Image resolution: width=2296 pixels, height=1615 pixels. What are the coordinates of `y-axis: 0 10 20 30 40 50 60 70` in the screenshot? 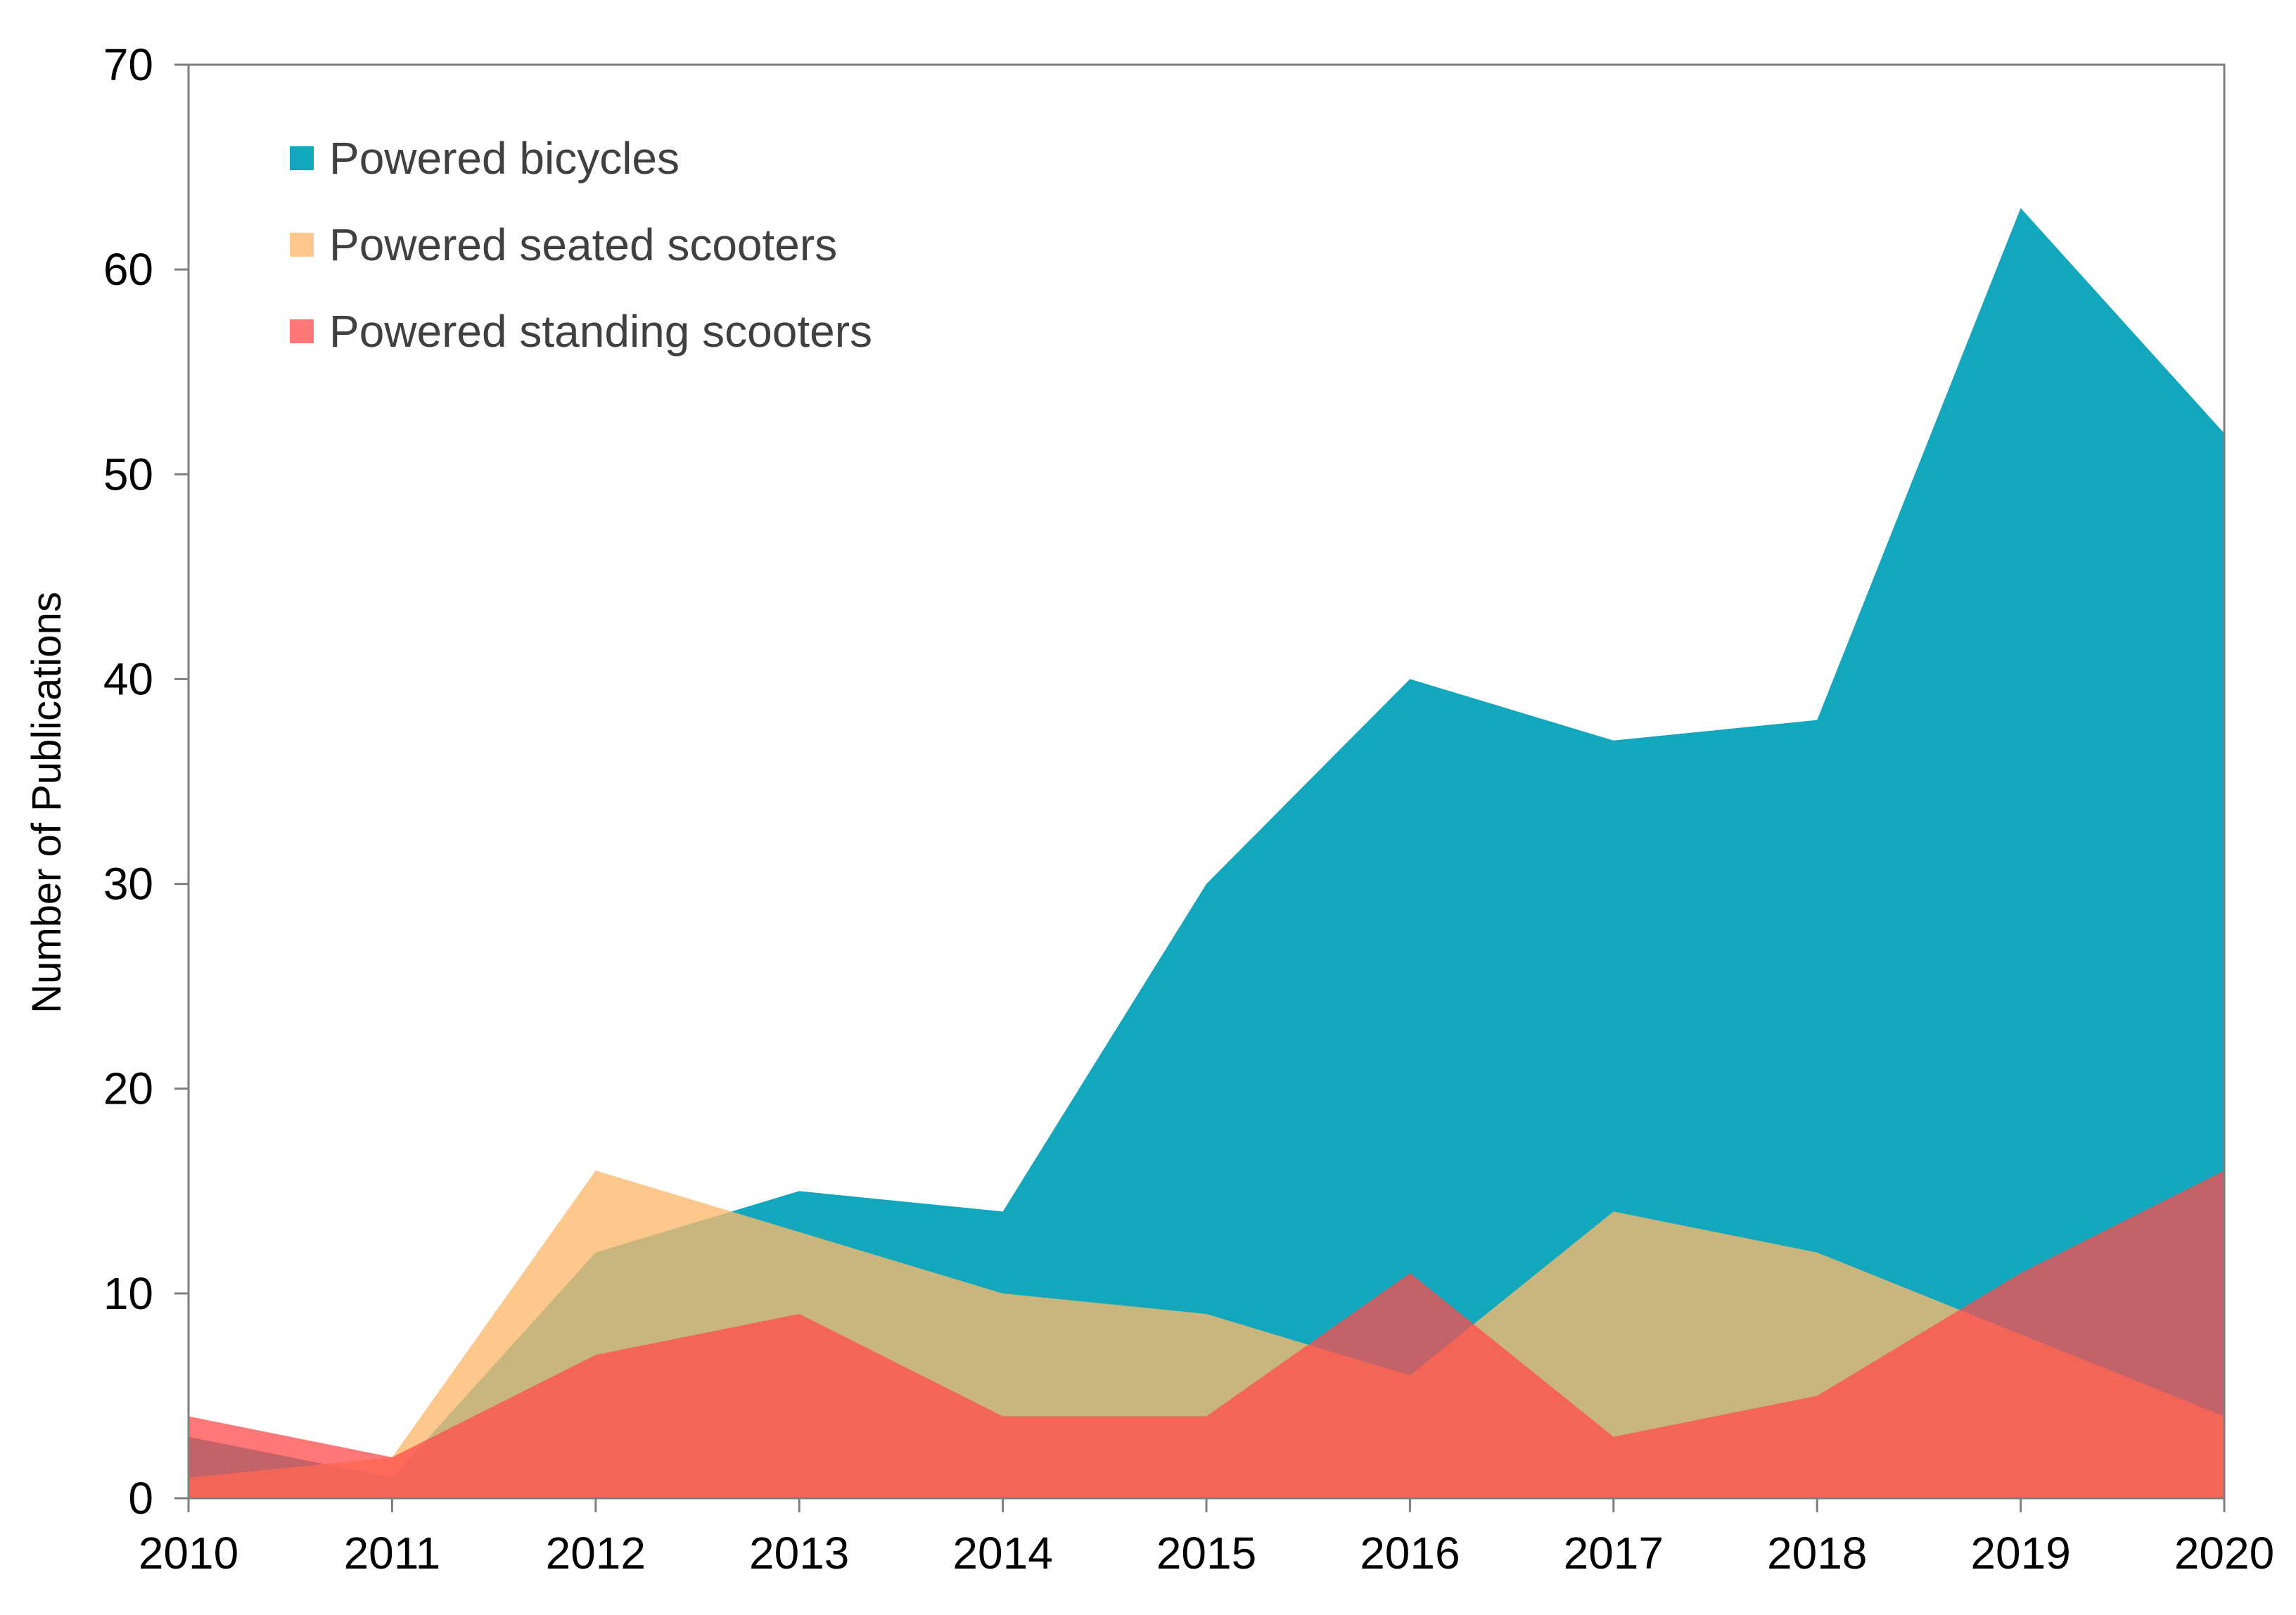 It's located at (146, 781).